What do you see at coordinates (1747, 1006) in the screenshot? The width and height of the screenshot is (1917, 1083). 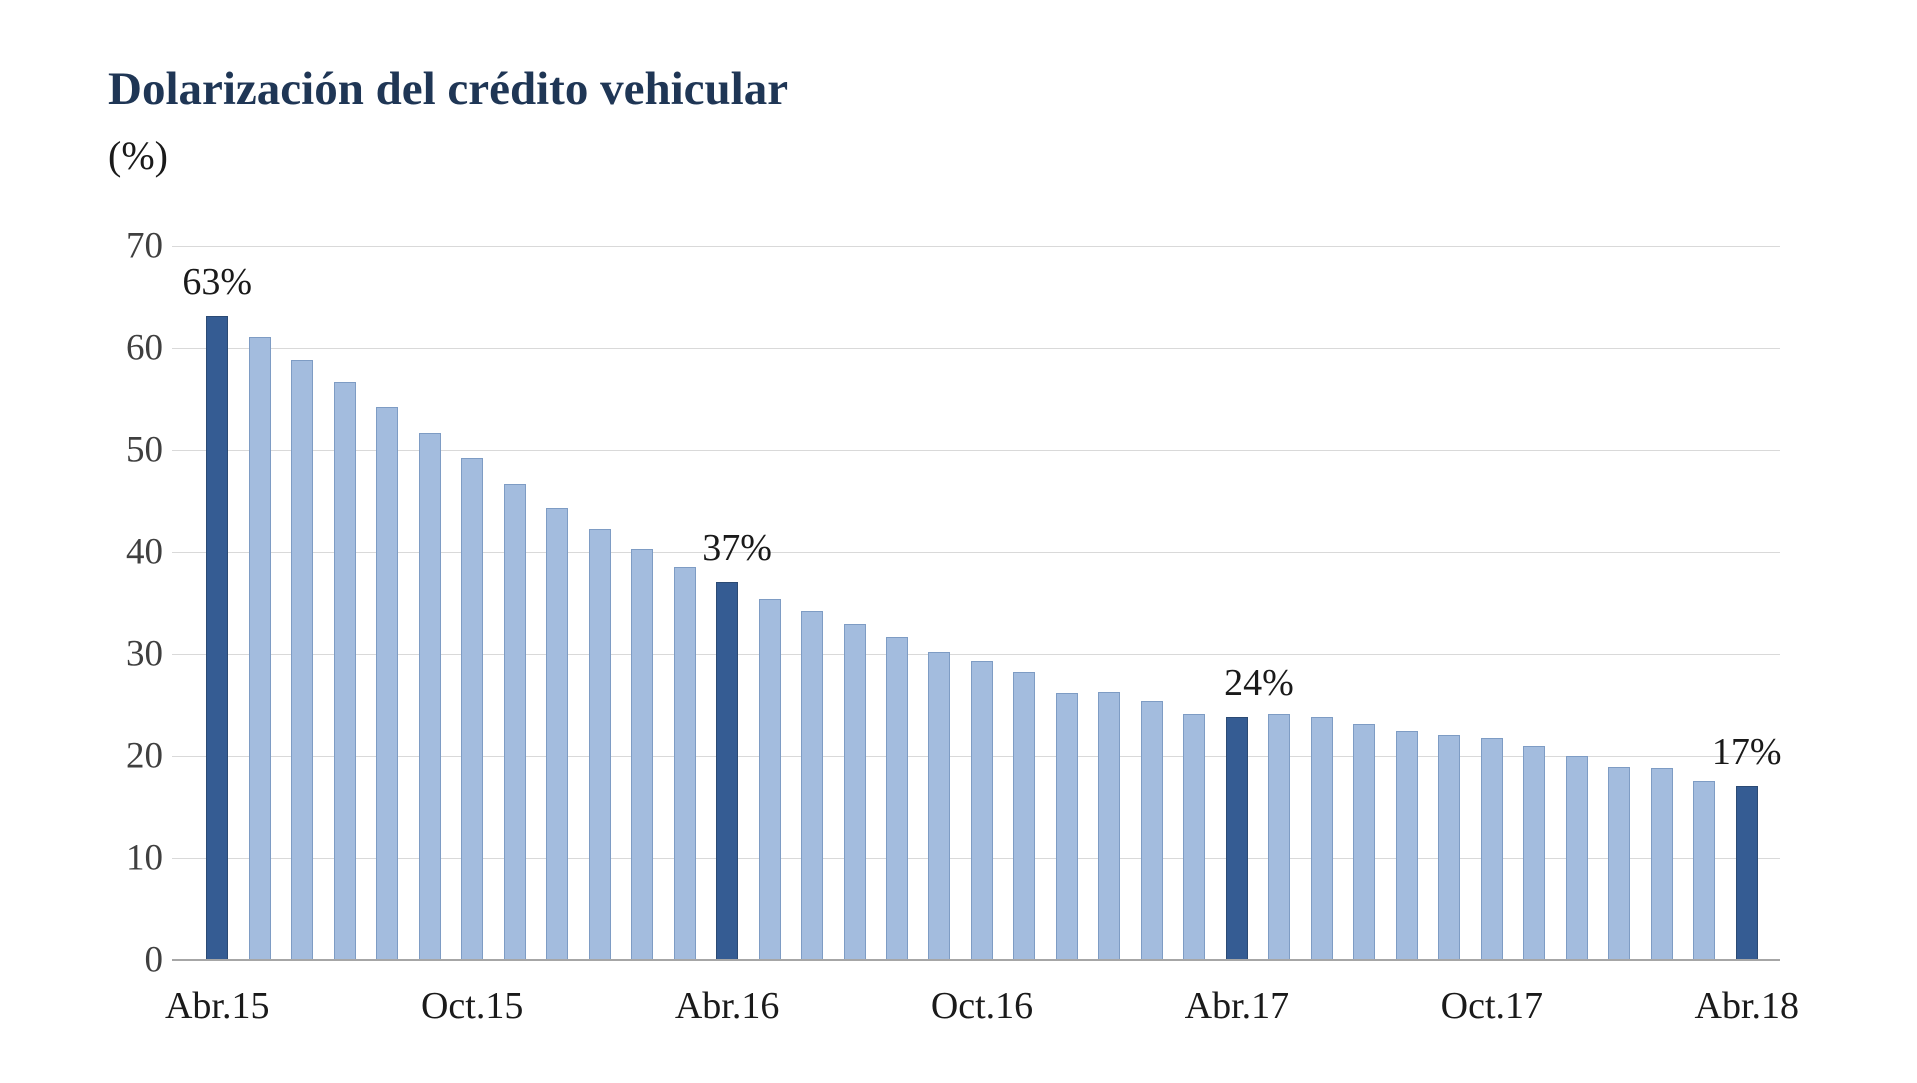 I see `x-tick-label-Abr.18: Abr.18` at bounding box center [1747, 1006].